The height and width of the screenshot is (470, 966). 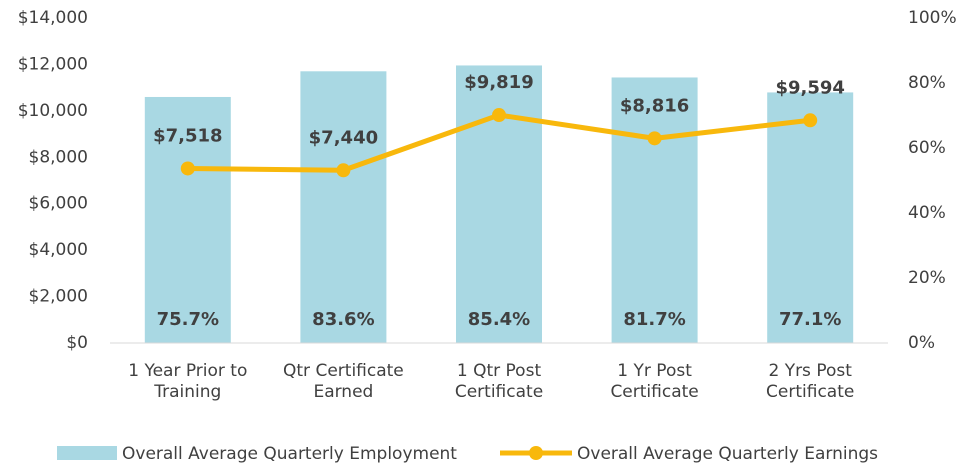 What do you see at coordinates (188, 319) in the screenshot?
I see `data-label: 75.7%` at bounding box center [188, 319].